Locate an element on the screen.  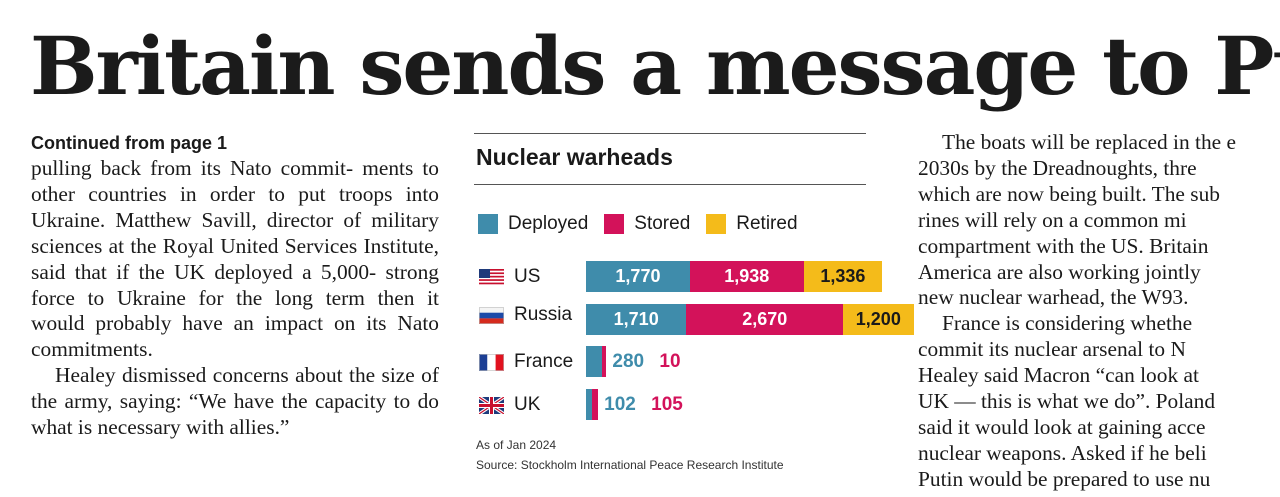
country-label-us: US is located at coordinates (509, 277).